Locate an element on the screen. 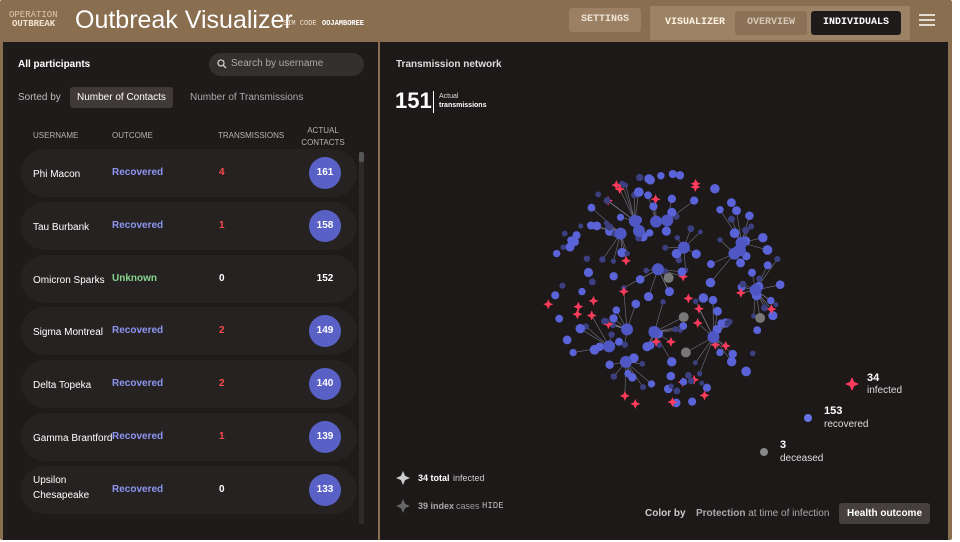 The width and height of the screenshot is (960, 542). username: Gamma Brantford is located at coordinates (73, 438).